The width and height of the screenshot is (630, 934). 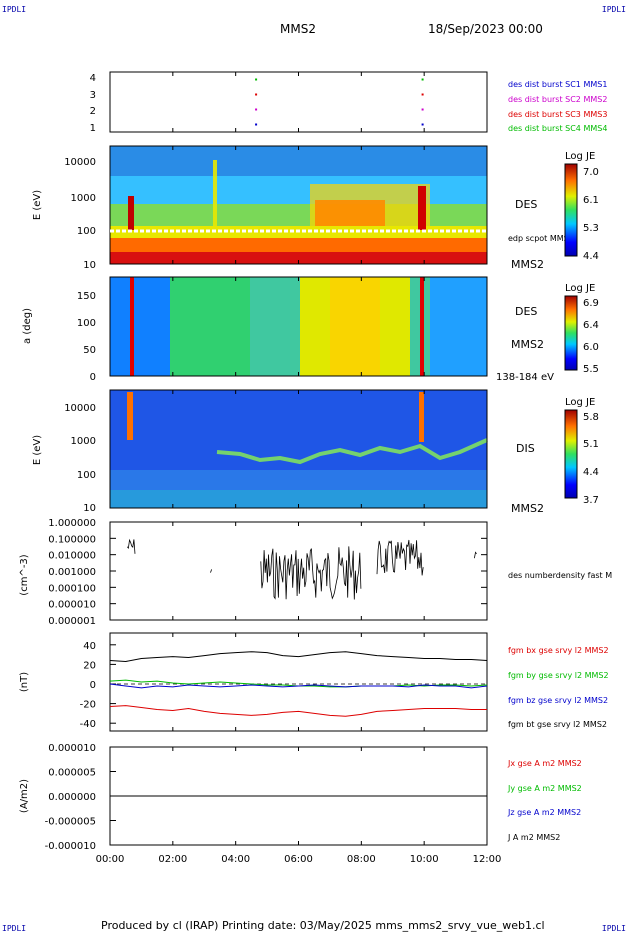 What do you see at coordinates (89, 646) in the screenshot?
I see `bfield-ytick-0: 40` at bounding box center [89, 646].